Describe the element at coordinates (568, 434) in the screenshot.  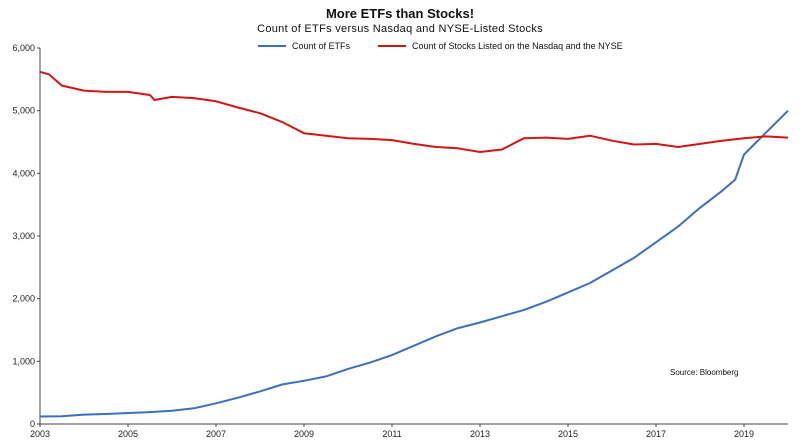
I see `x-tick-label: 2015` at that location.